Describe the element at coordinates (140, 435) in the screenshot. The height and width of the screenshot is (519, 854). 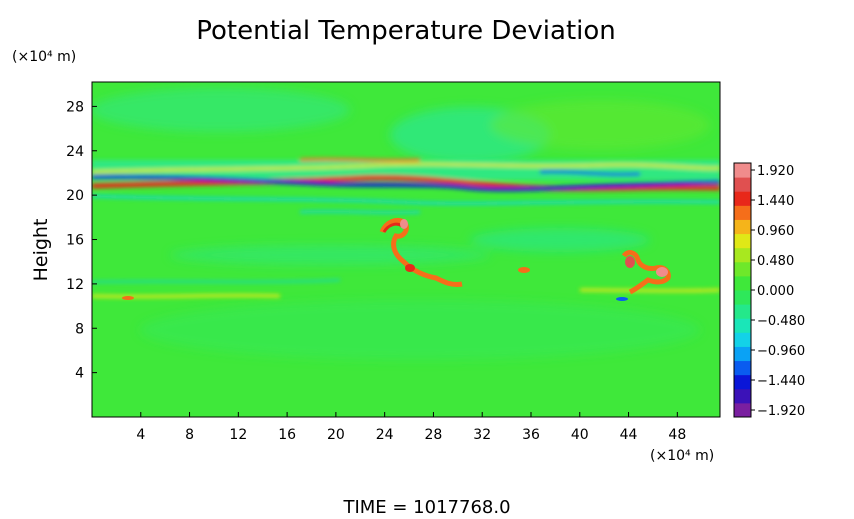
I see `x-tick-label: 4` at that location.